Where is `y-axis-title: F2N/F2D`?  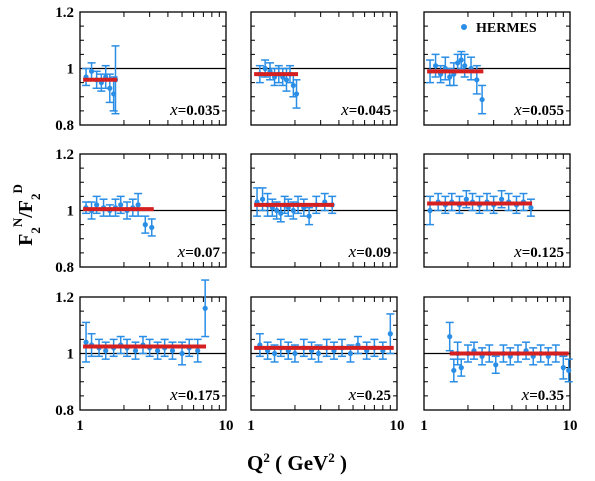 y-axis-title: F2N/F2D is located at coordinates (26, 215).